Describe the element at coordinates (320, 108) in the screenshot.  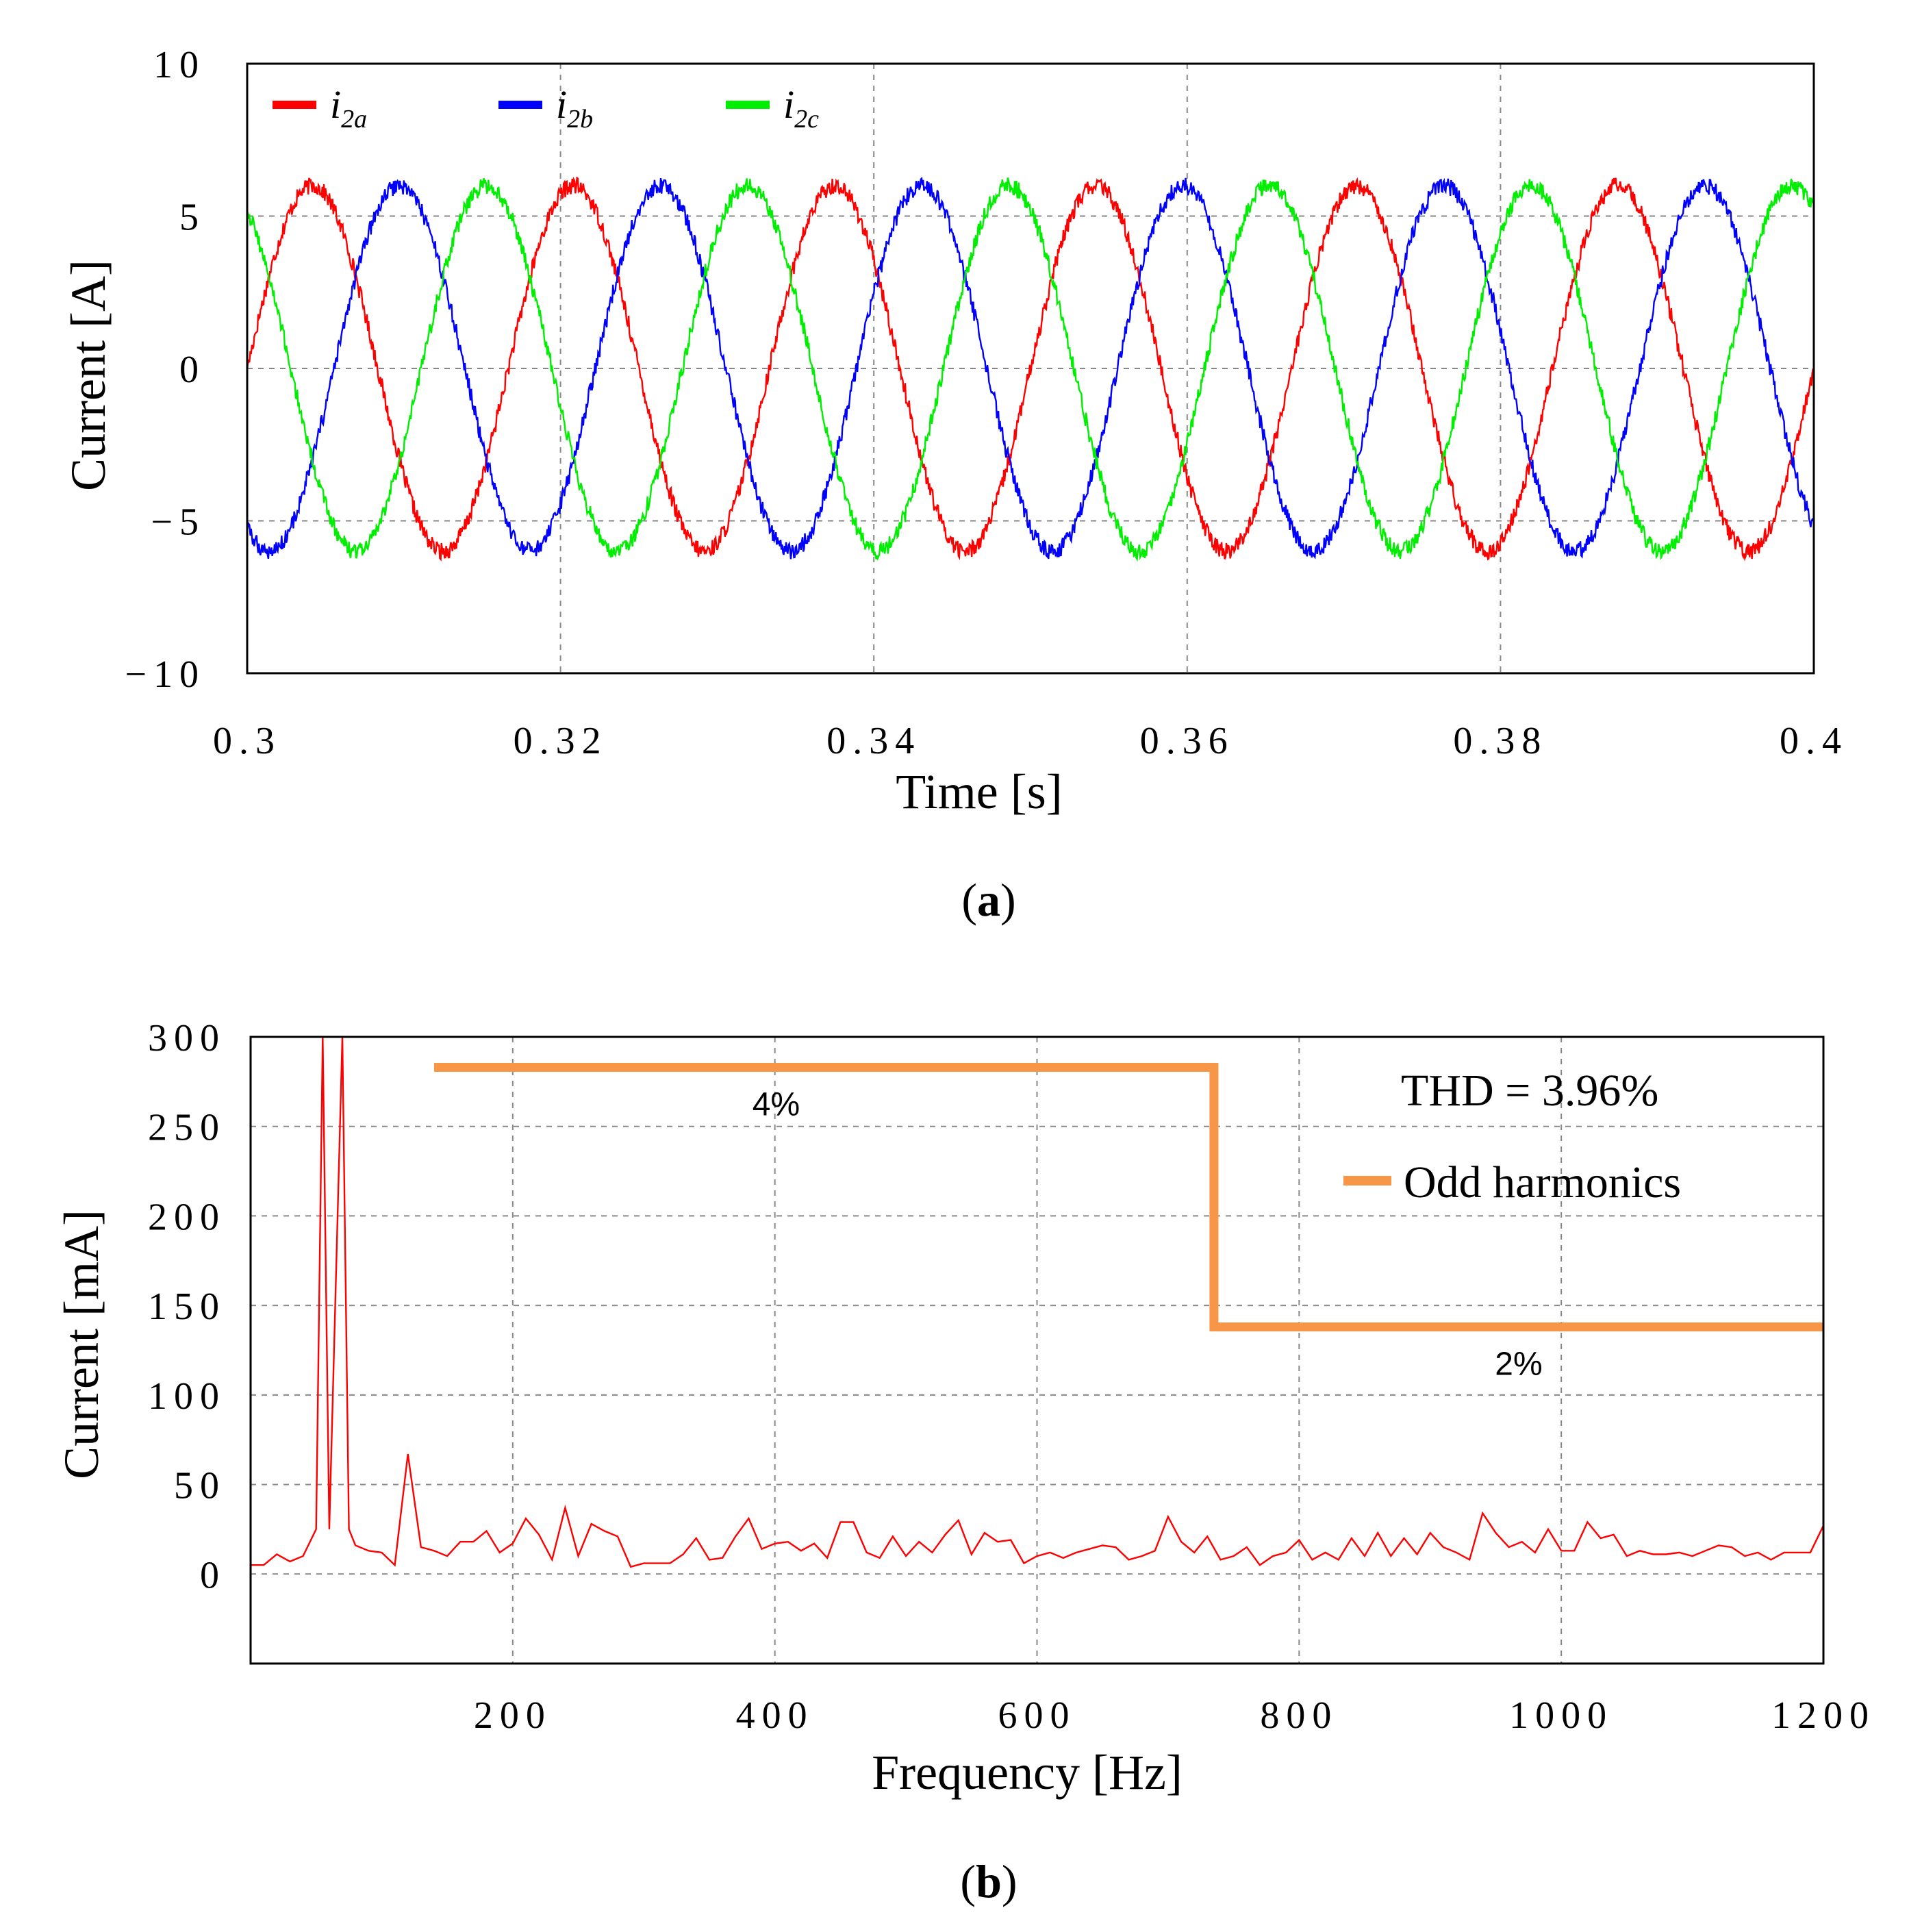
I see `legend-item-i2a: i2a` at that location.